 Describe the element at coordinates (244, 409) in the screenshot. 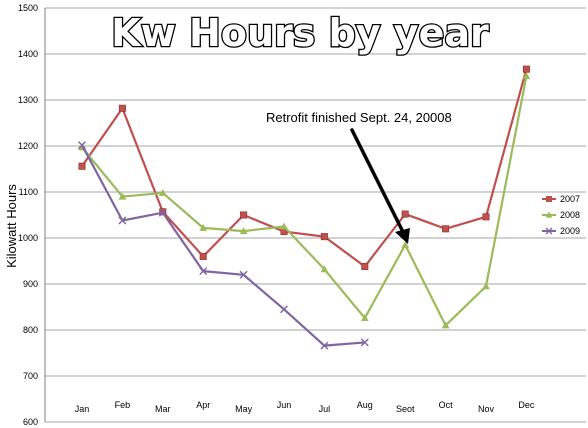

I see `x-category-label: May` at that location.